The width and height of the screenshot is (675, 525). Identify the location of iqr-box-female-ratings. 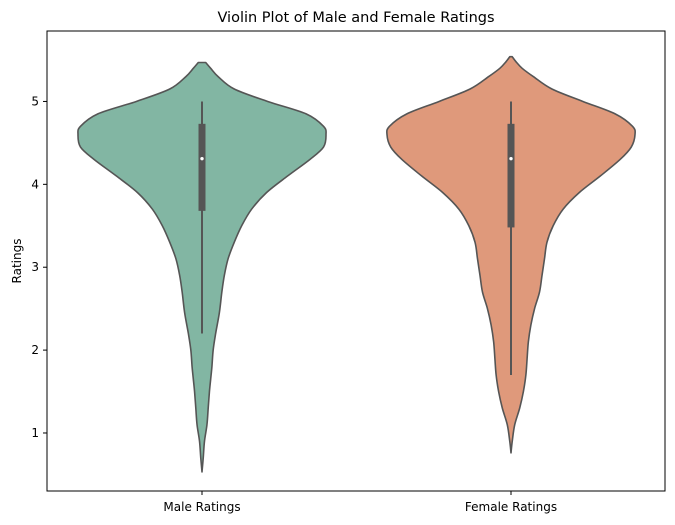
(511, 175).